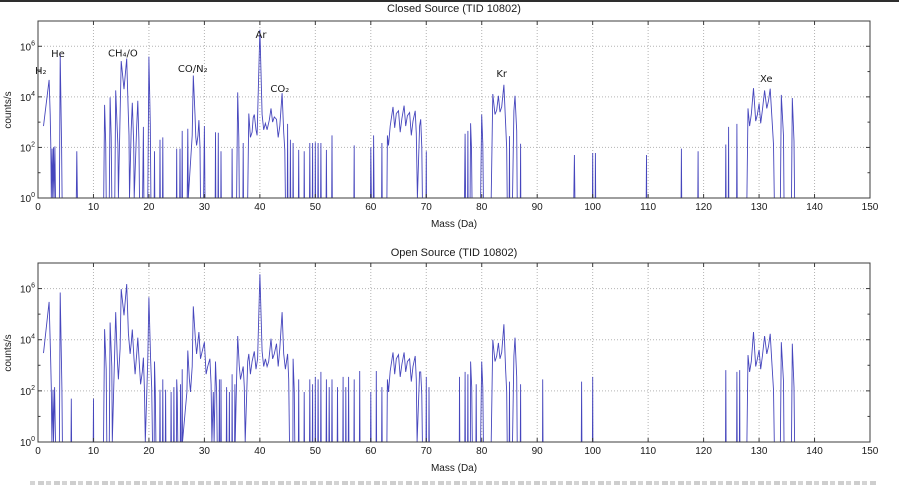 This screenshot has height=487, width=899. I want to click on open-source-title: Open Source (TID 10802), so click(454, 253).